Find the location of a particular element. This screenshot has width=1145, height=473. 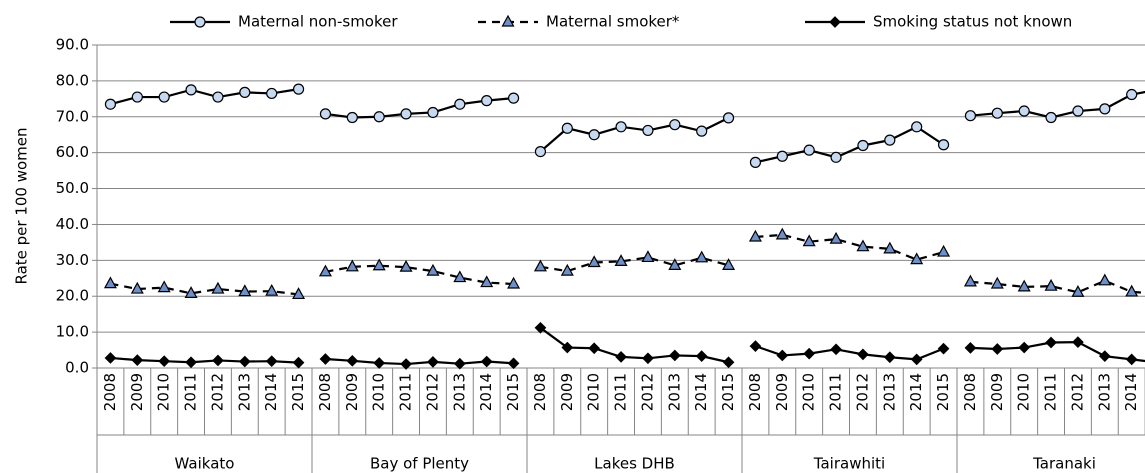

legend-label: Maternal non-smoker is located at coordinates (318, 22).